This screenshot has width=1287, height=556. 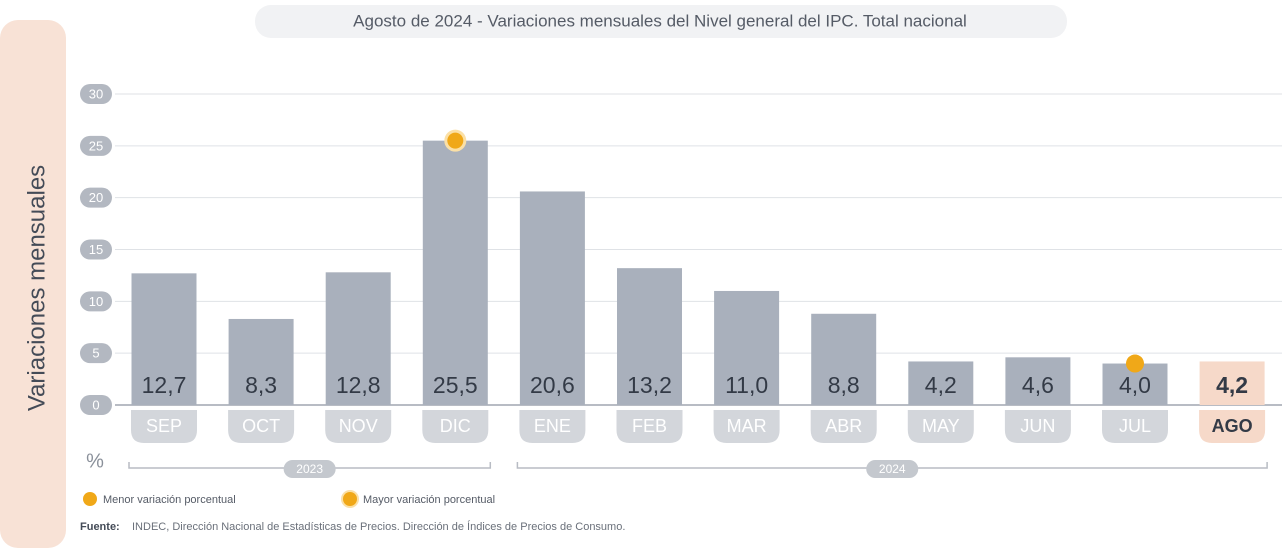 I want to click on side-band, so click(x=33, y=284).